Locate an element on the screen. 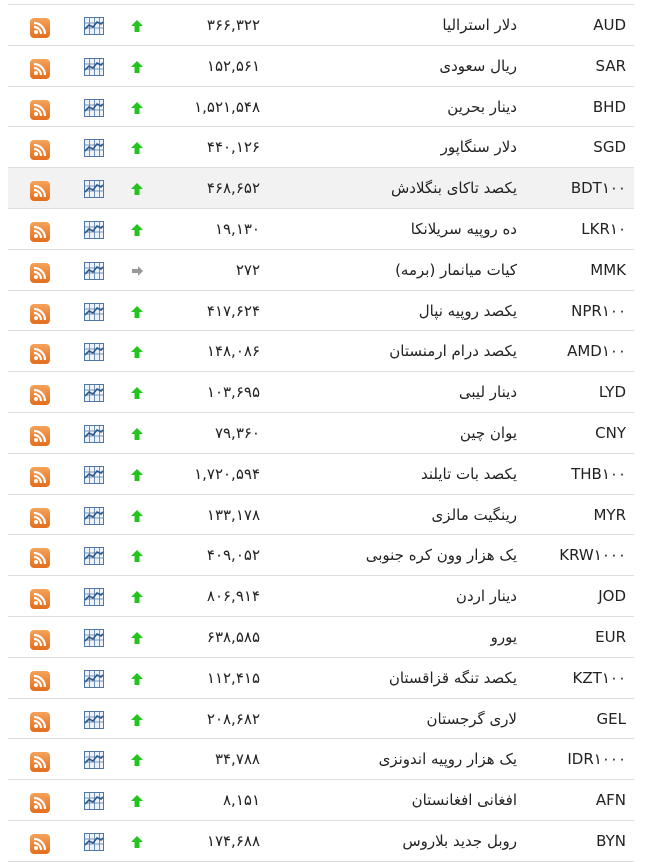 Image resolution: width=646 pixels, height=862 pixels. currency-name: کیات میانمار (برمه) is located at coordinates (456, 269).